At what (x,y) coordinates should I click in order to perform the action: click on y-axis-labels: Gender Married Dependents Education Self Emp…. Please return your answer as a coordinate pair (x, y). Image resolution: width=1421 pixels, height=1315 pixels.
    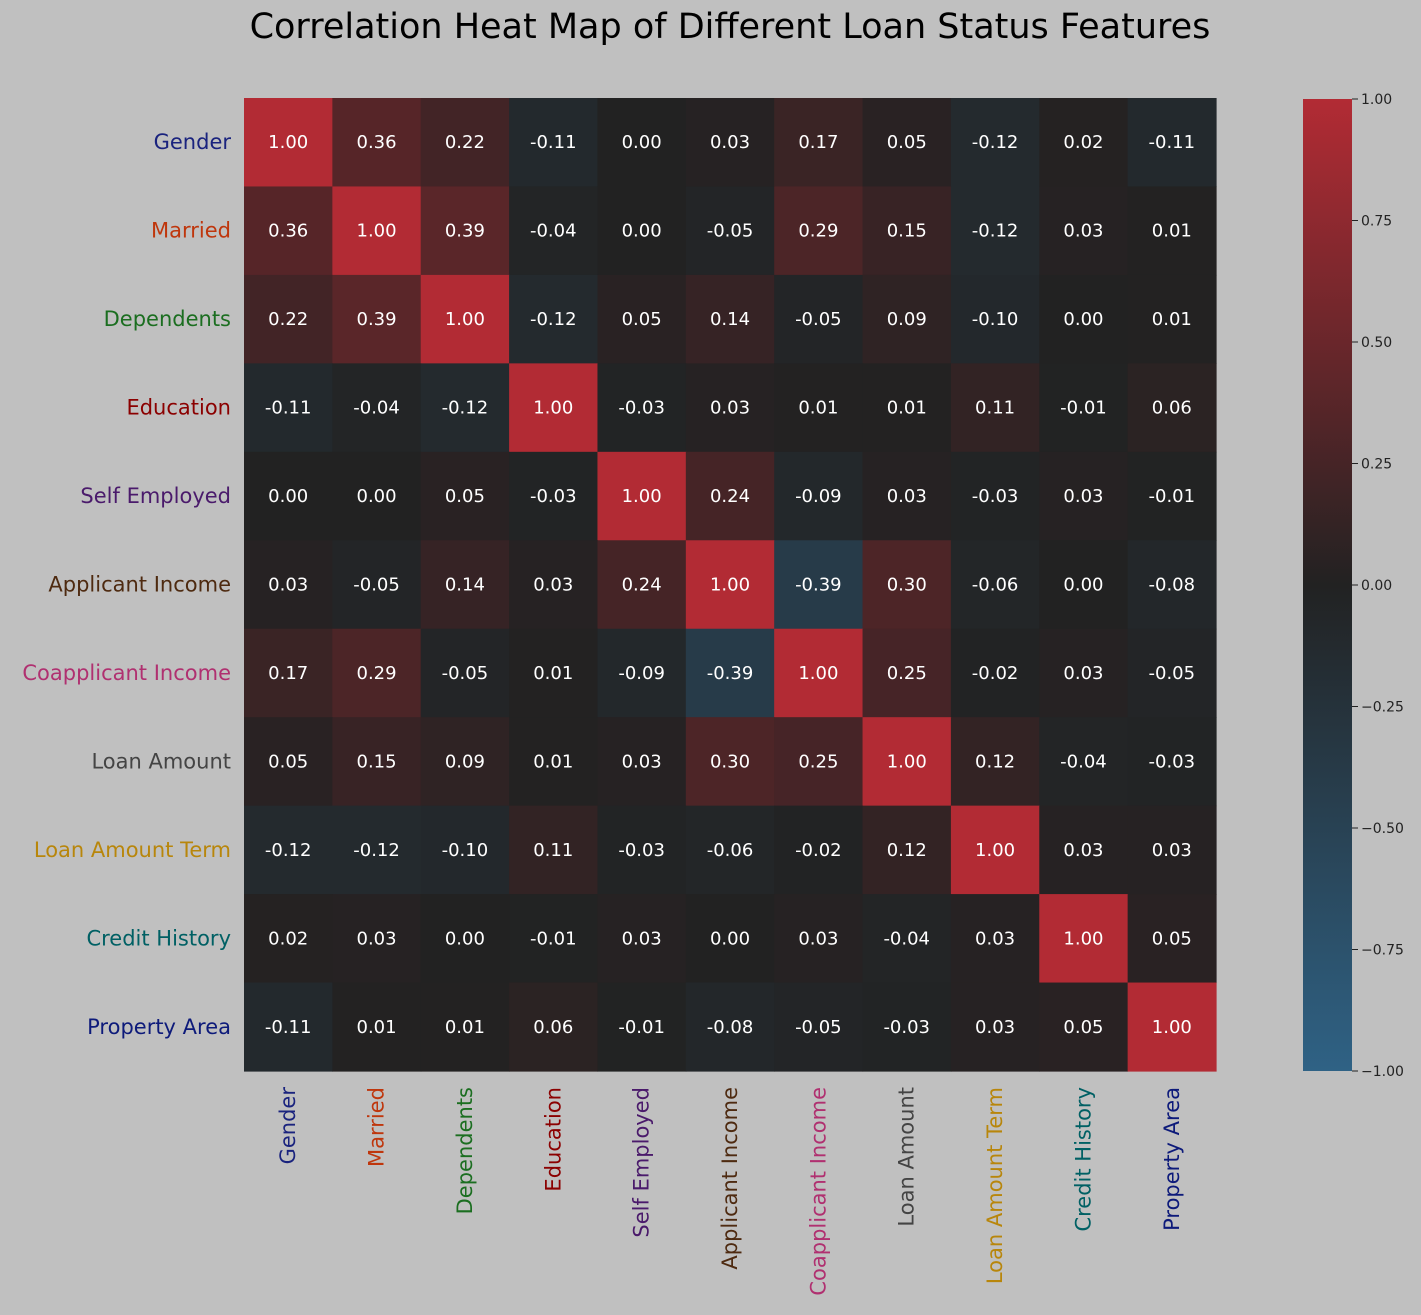
    Looking at the image, I should click on (126, 584).